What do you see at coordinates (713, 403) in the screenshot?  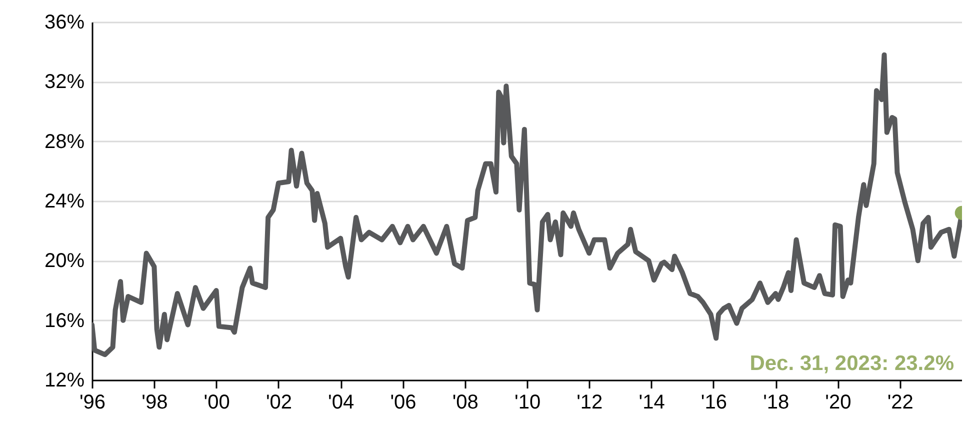 I see `x-tick-label: '16` at bounding box center [713, 403].